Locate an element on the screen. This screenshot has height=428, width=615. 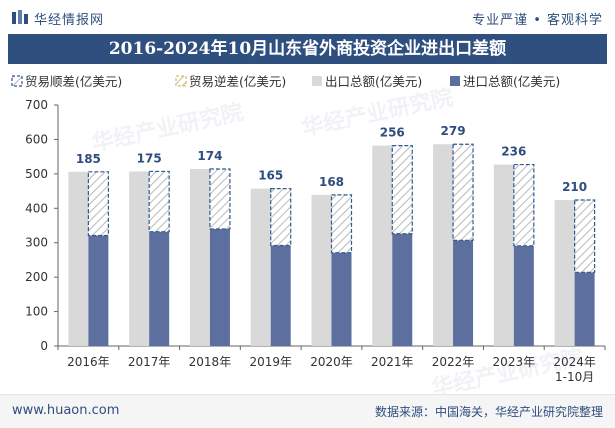
x-tick-label: 2024年 is located at coordinates (574, 362).